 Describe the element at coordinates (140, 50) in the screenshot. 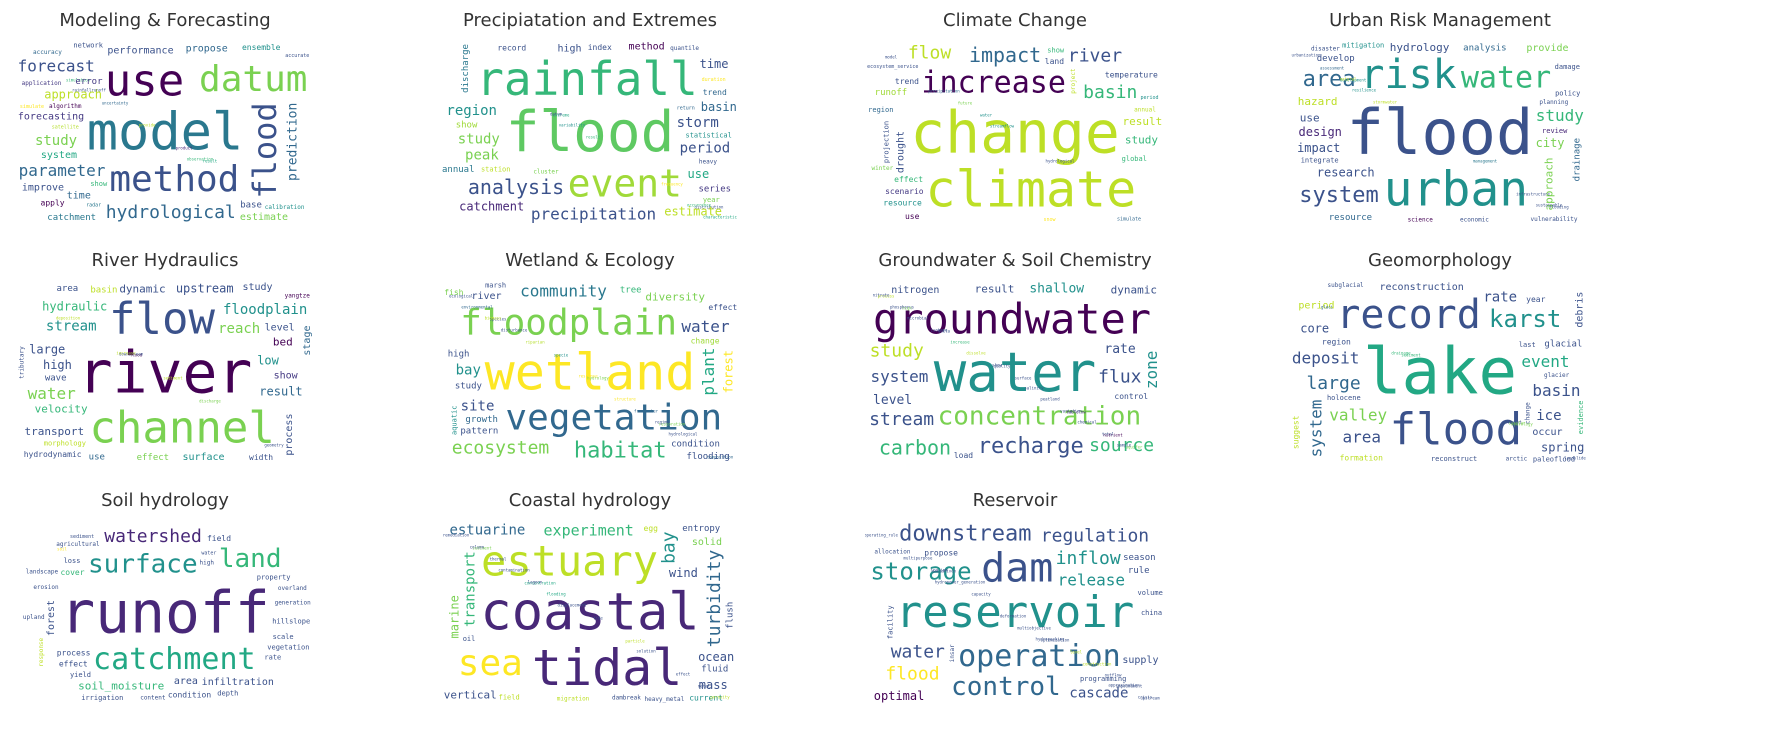

I see `cloud-word: performance` at that location.